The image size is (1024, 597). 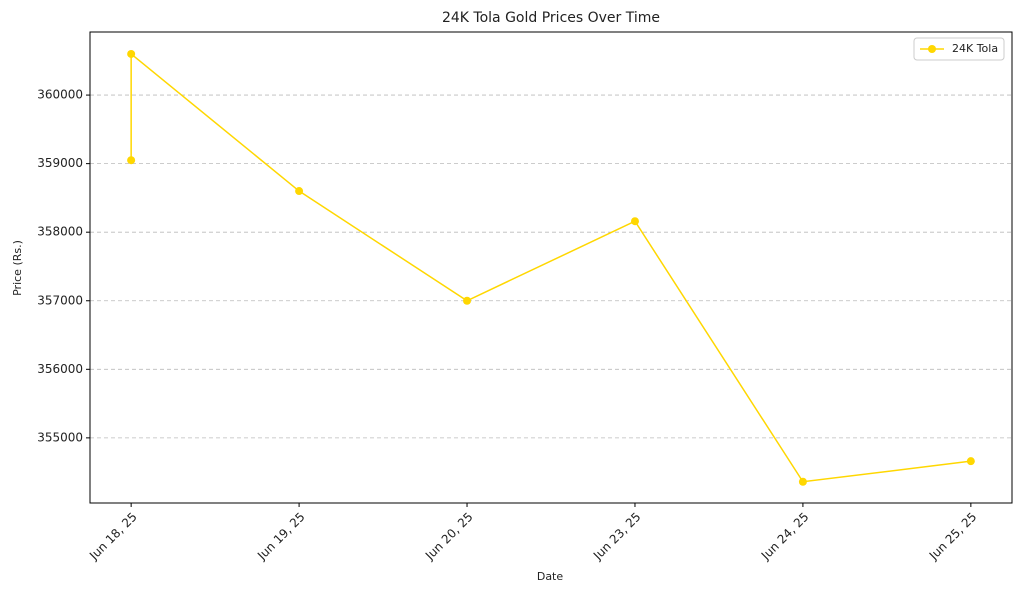 I want to click on legend-box, so click(x=959, y=49).